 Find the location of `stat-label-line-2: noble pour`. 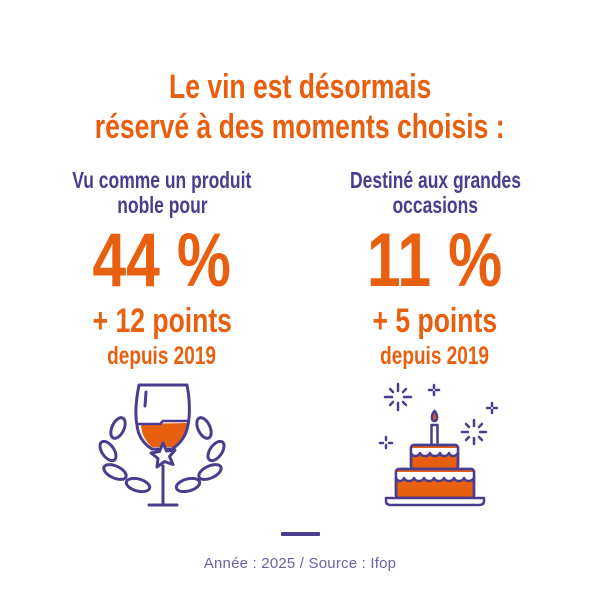

stat-label-line-2: noble pour is located at coordinates (162, 205).